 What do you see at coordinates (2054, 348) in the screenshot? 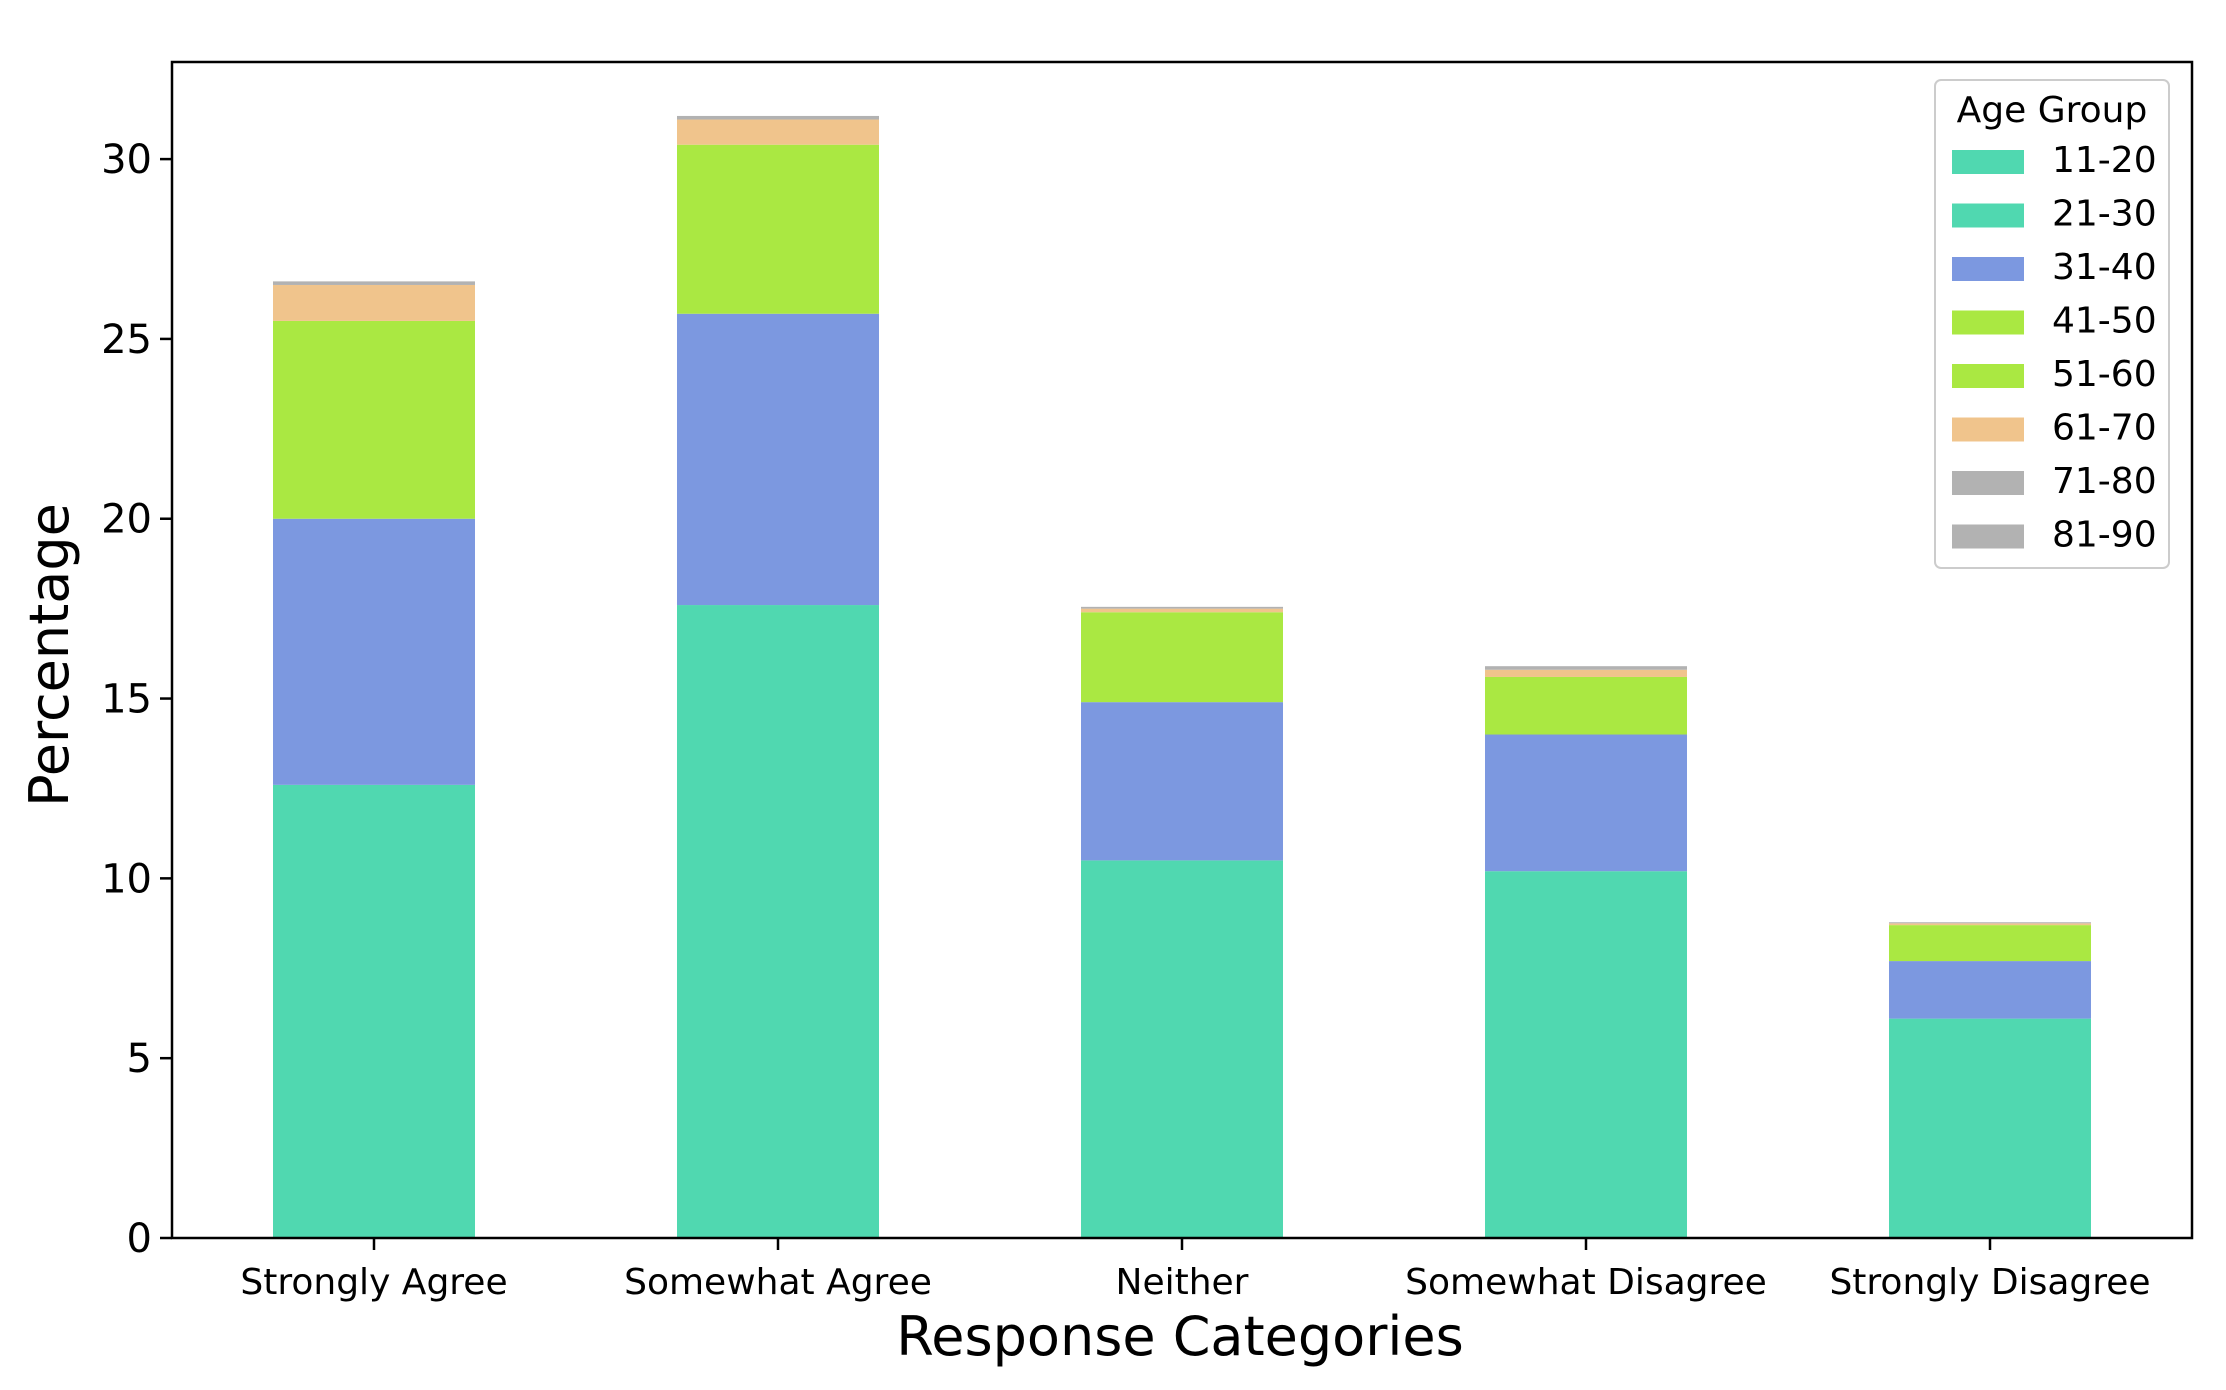
I see `legend-items: 11-20 21-30 31-40 41-50 51-60 61-70 71-80 81-90` at bounding box center [2054, 348].